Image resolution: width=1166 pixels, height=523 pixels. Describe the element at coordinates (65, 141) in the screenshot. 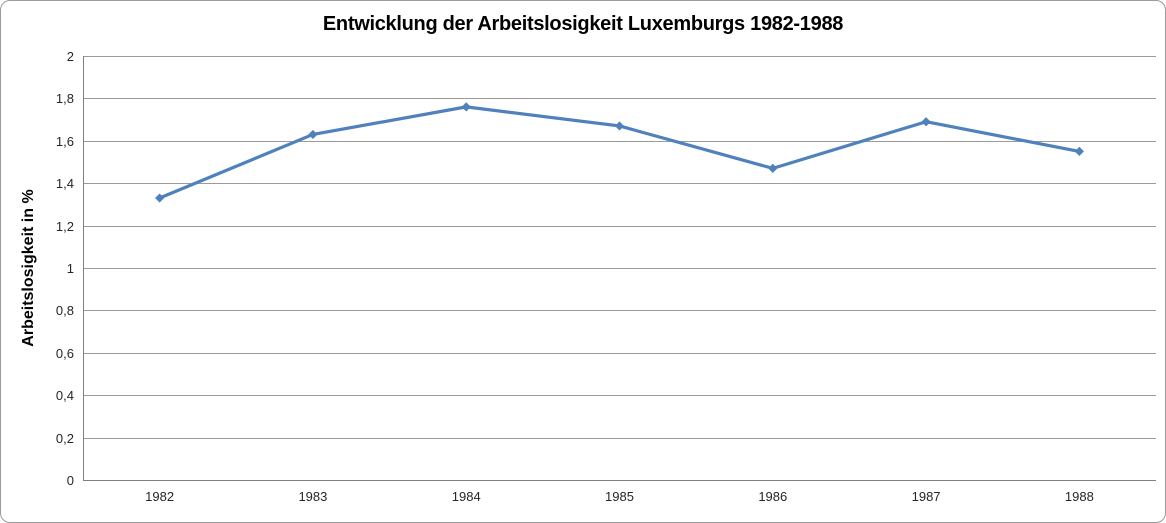

I see `svg-text: 1,6` at that location.